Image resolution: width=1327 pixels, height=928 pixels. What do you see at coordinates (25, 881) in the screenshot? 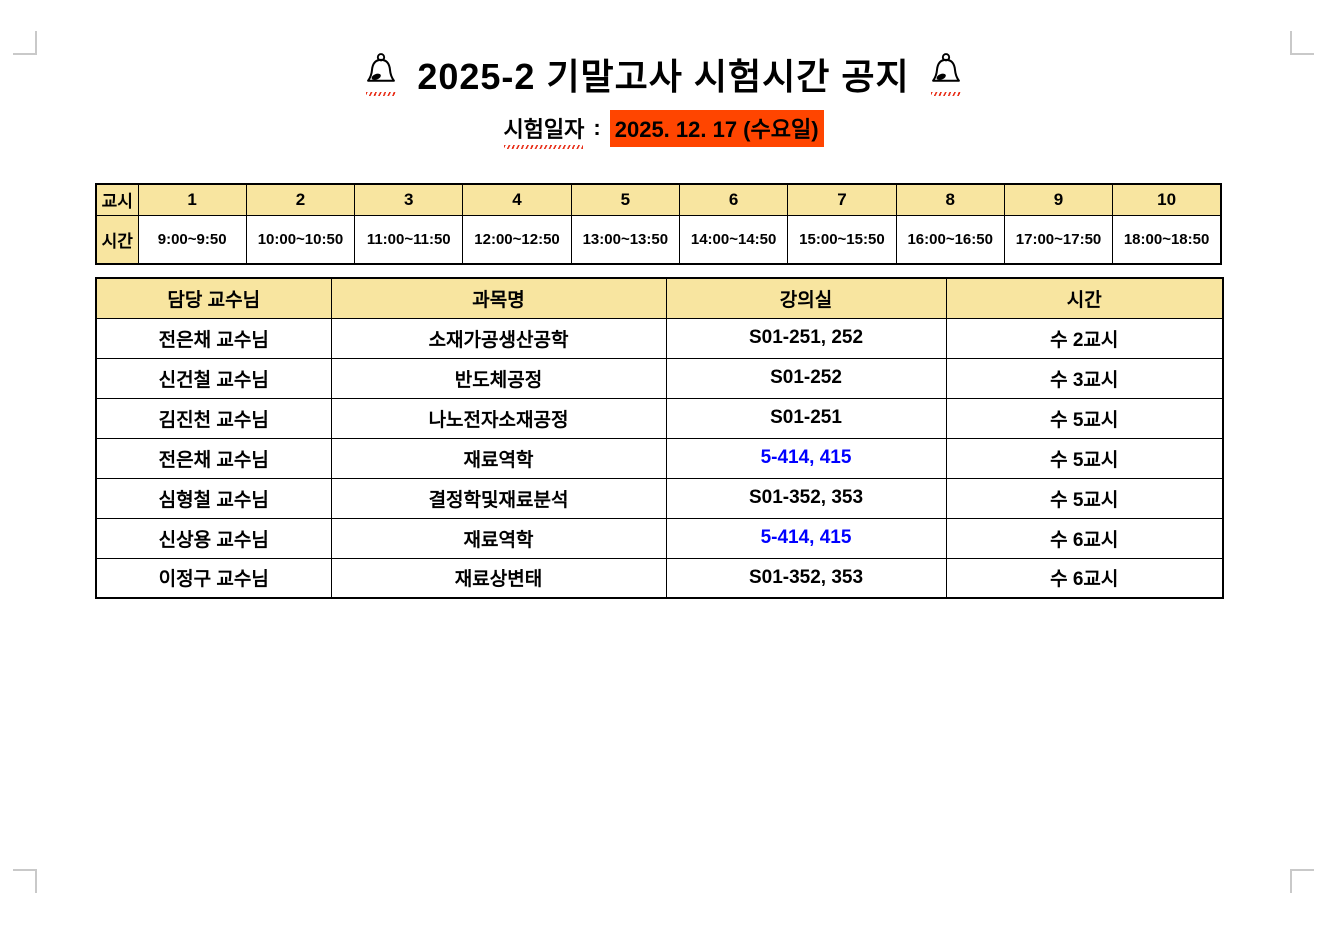
I see `corner-mark-bottom-left` at bounding box center [25, 881].